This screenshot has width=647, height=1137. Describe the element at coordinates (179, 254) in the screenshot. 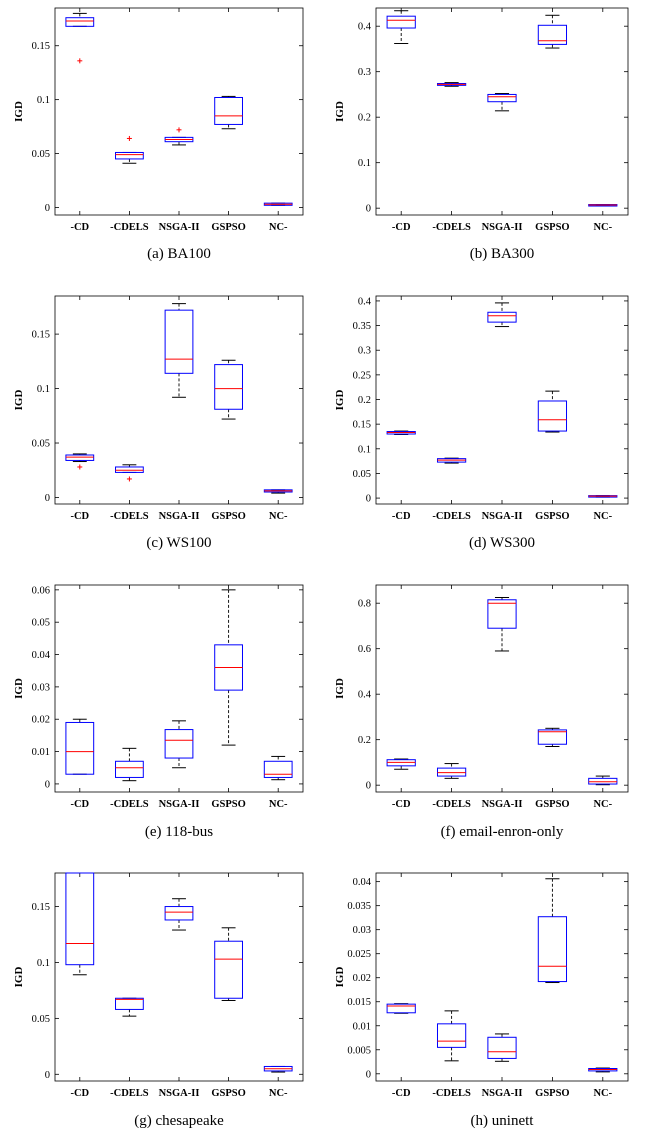

I see `panel-caption: (a) BA100` at that location.